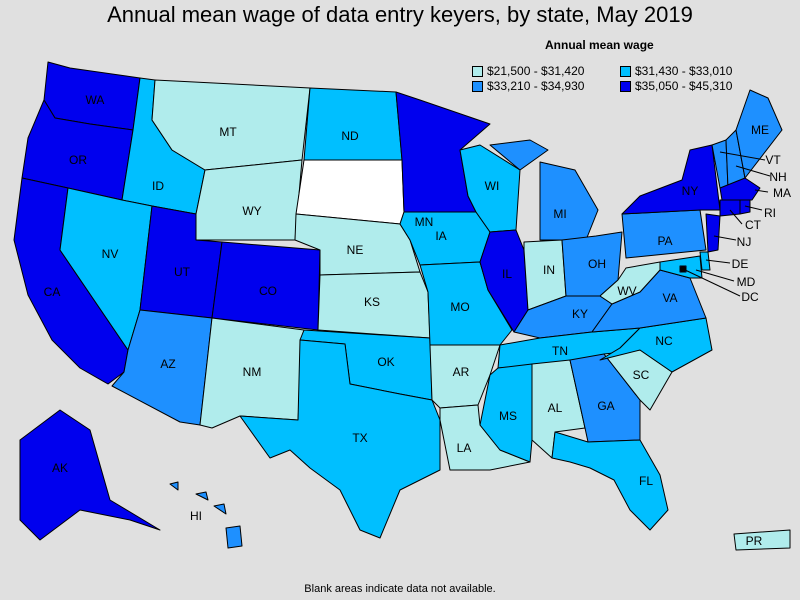  Describe the element at coordinates (340, 439) in the screenshot. I see `state-tx` at that location.